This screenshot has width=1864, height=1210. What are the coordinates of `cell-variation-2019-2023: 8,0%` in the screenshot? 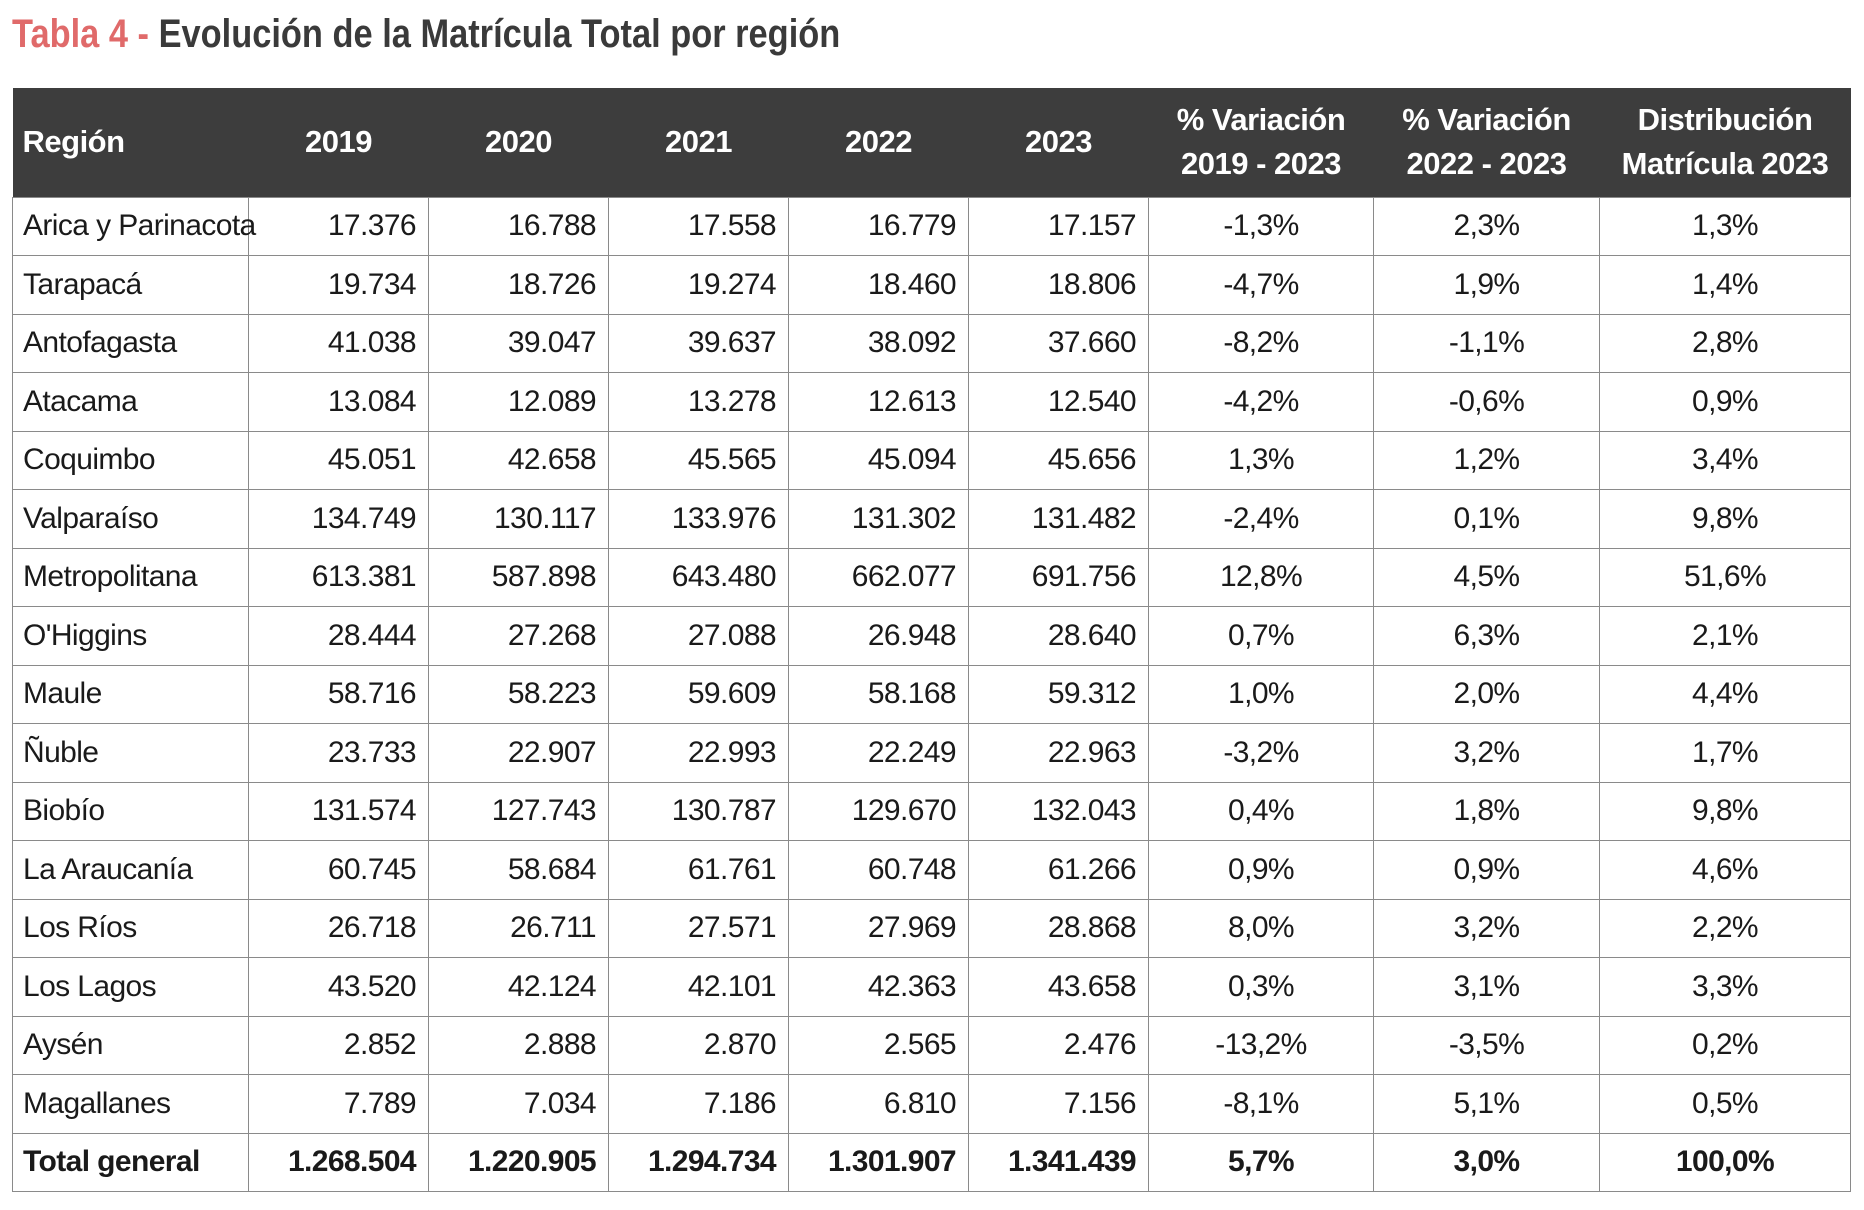 It's located at (1261, 928).